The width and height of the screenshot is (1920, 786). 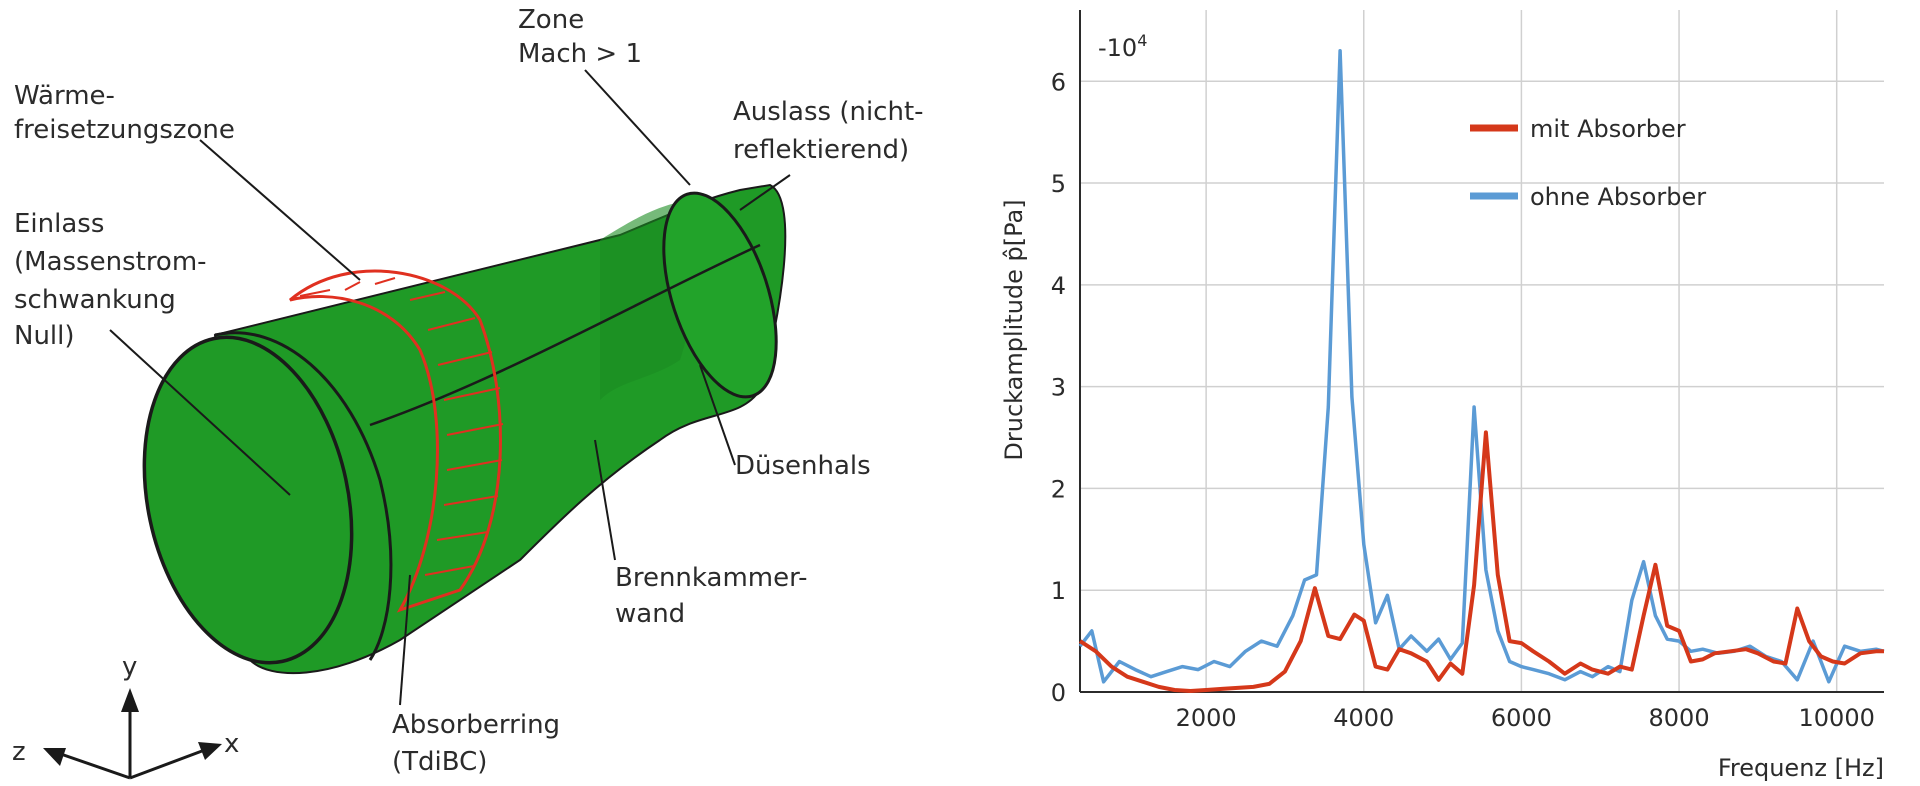 I want to click on label-absorber-2: (TdiBC), so click(x=439, y=762).